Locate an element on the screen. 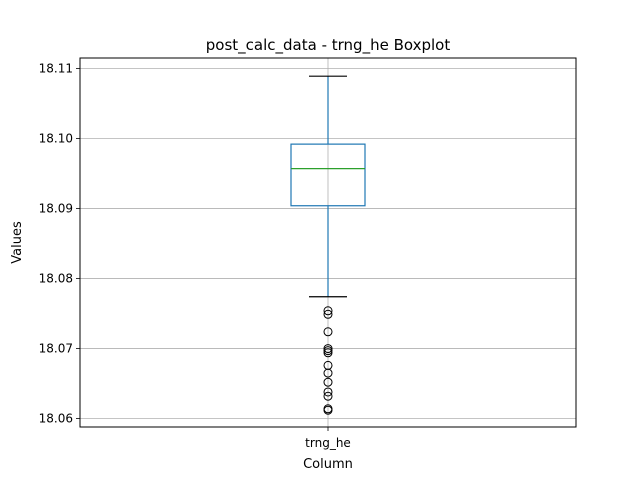 The width and height of the screenshot is (640, 480). y-axis-label: Values is located at coordinates (17, 242).